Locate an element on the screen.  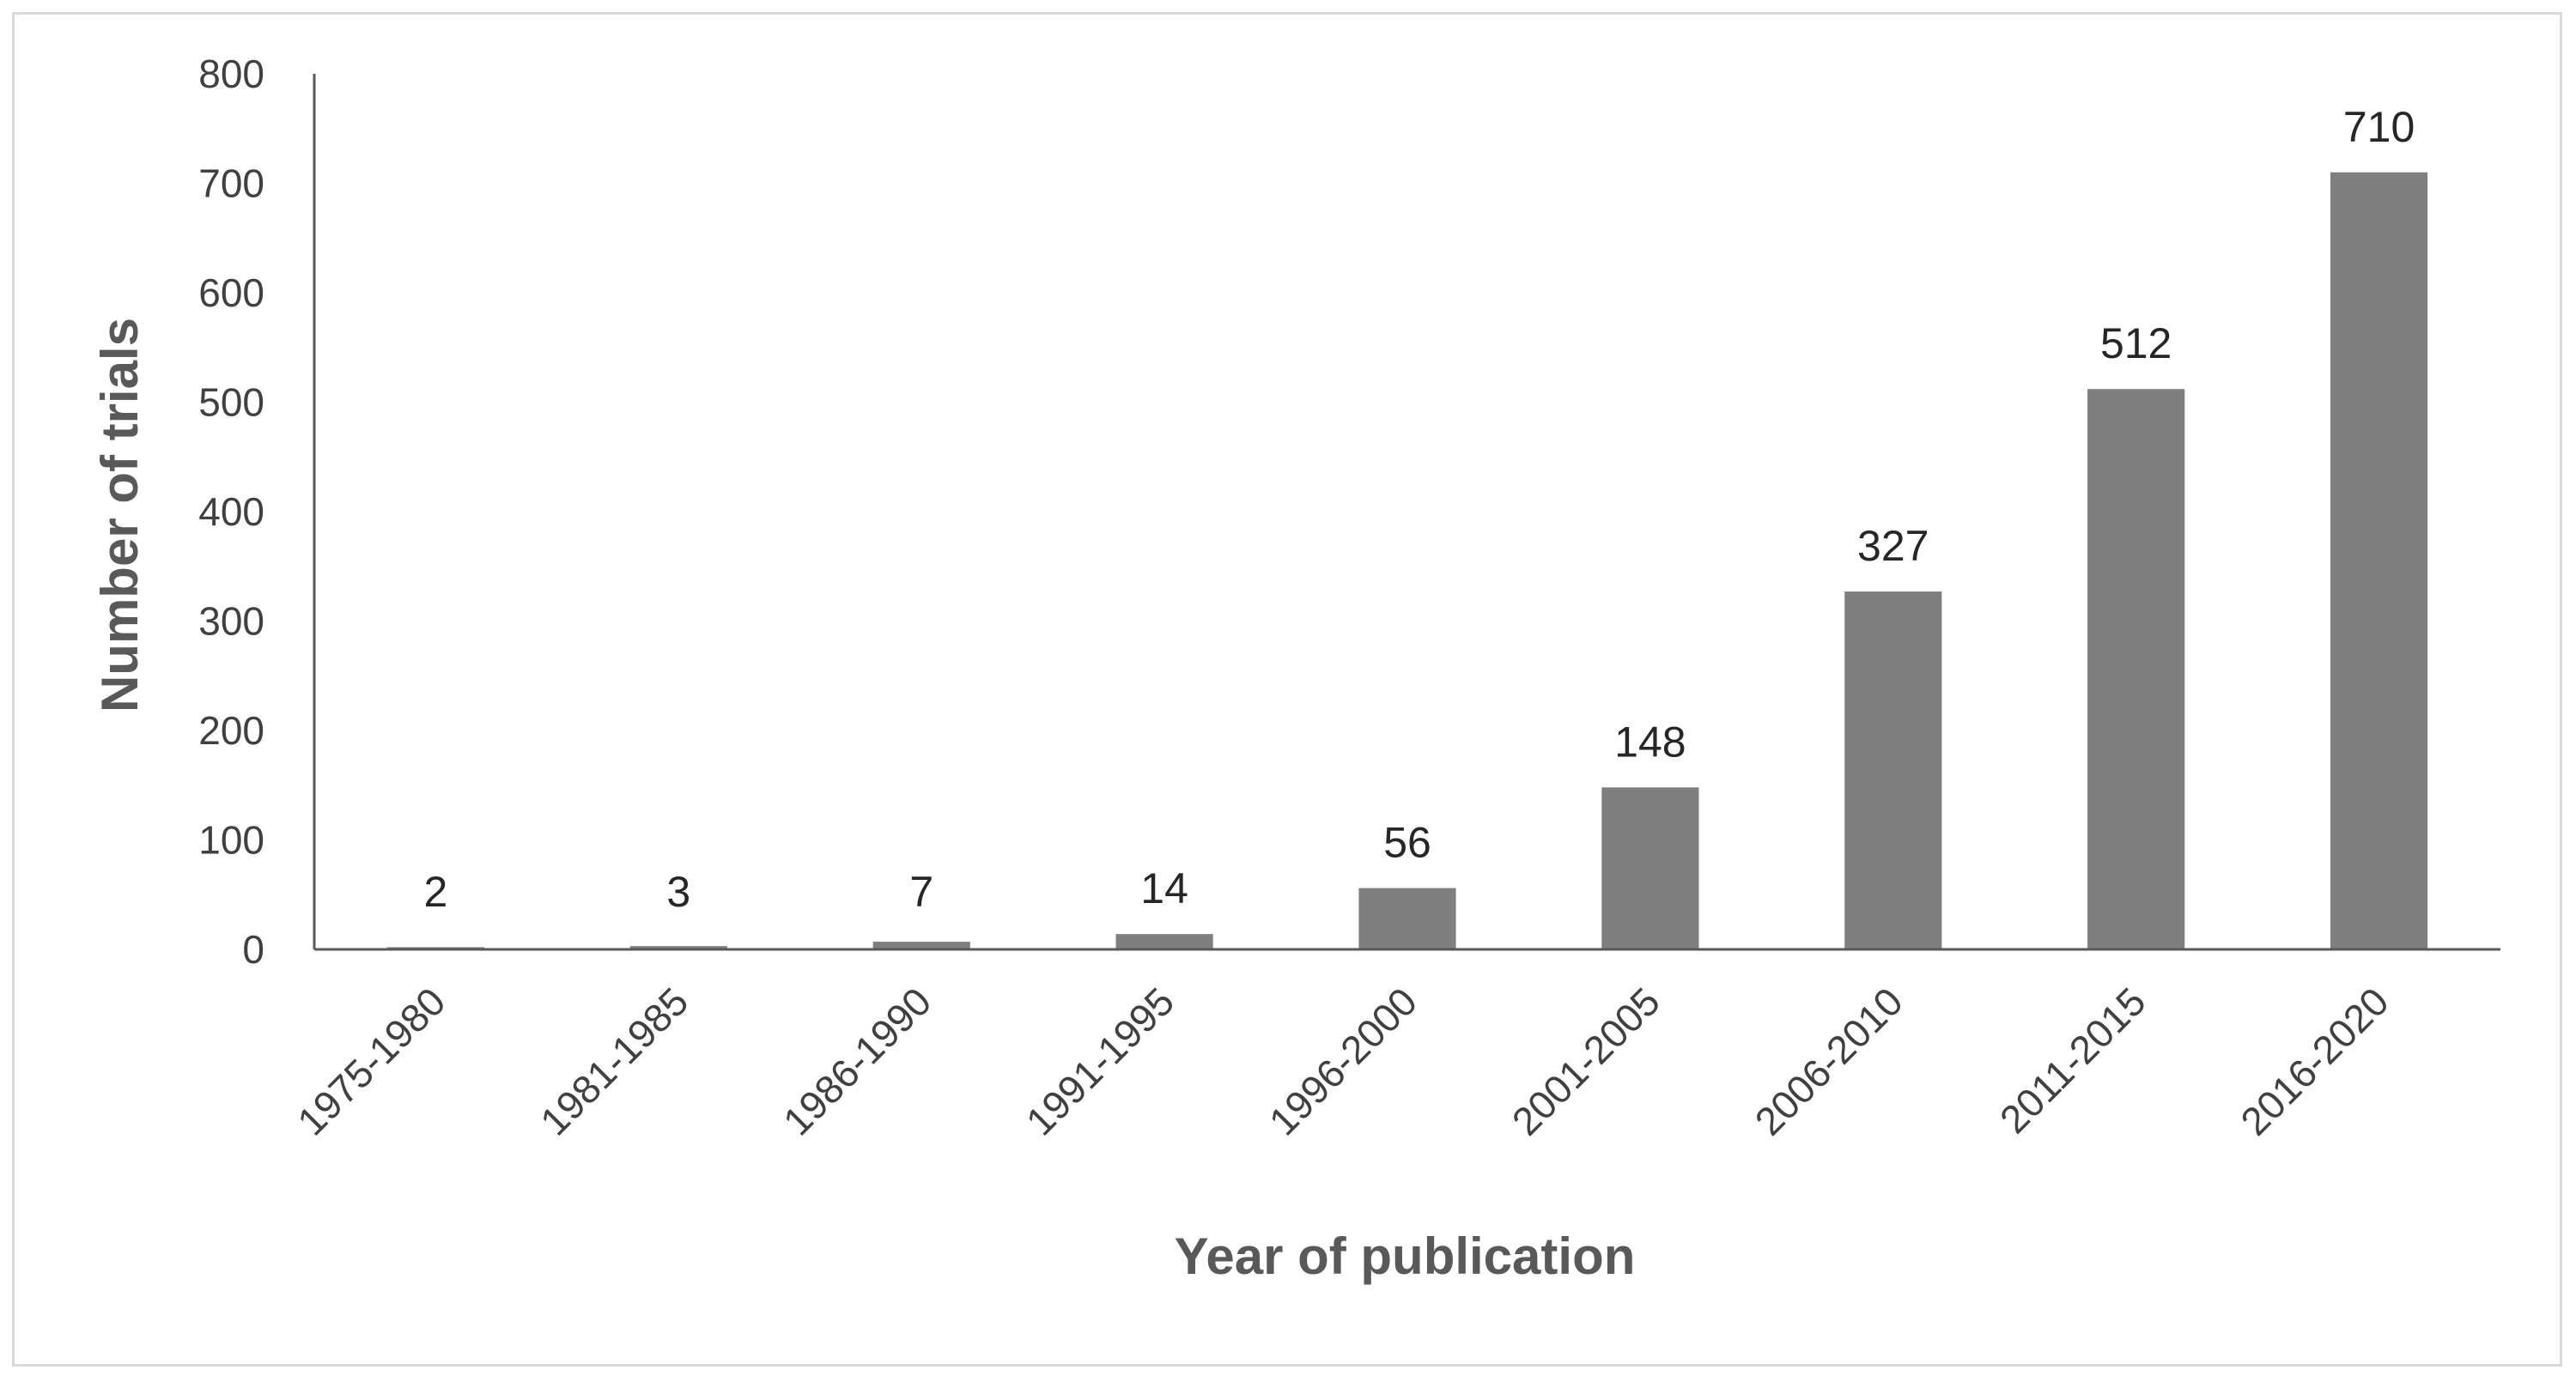
data-label: 148 is located at coordinates (1650, 742).